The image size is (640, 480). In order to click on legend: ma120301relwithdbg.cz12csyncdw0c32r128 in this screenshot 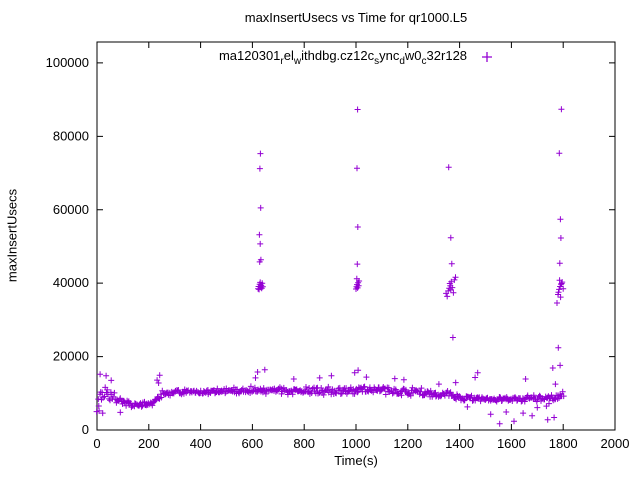, I will do `click(356, 57)`.